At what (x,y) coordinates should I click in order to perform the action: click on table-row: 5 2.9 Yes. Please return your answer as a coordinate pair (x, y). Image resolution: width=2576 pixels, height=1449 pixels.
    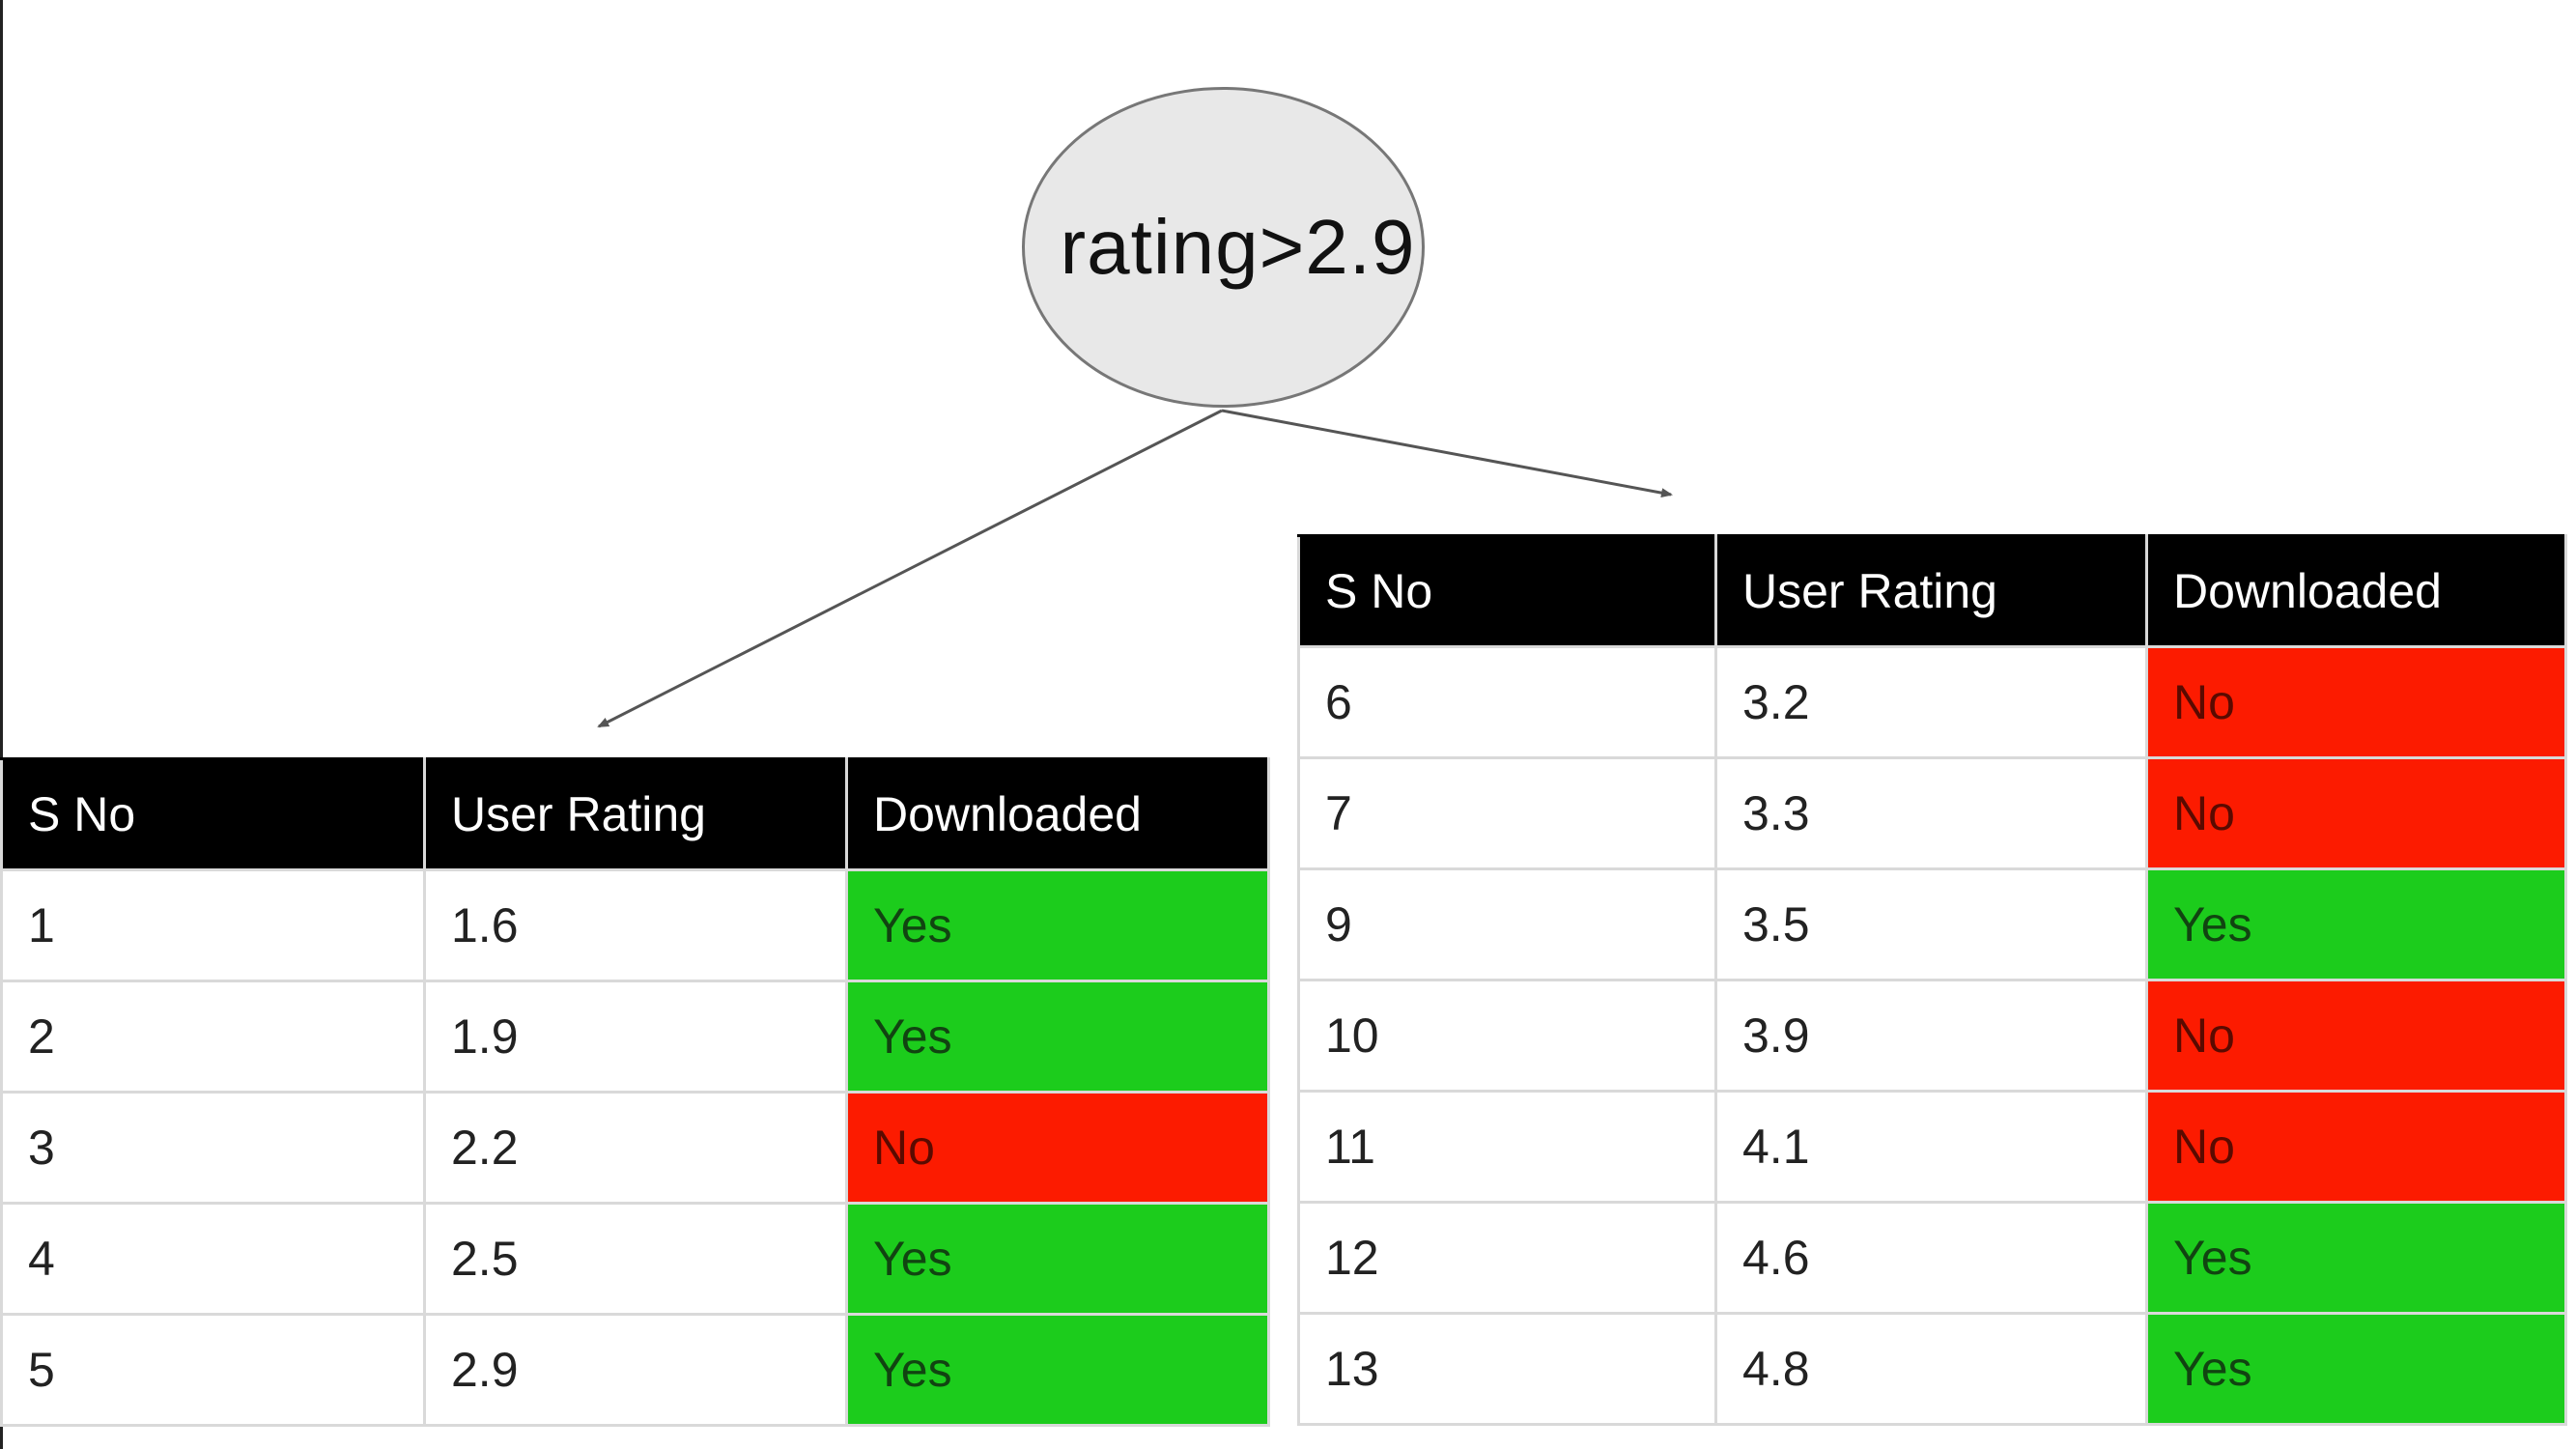
    Looking at the image, I should click on (635, 1370).